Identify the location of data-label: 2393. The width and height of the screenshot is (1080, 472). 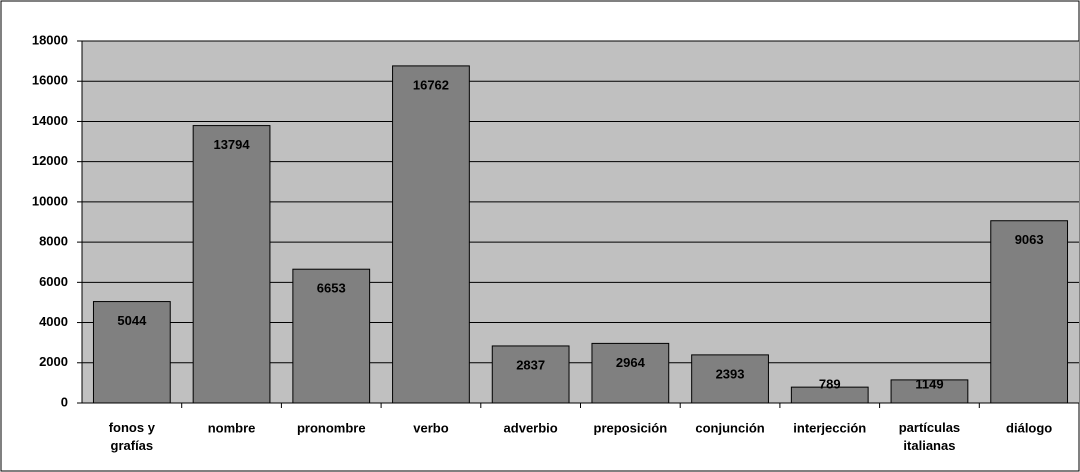
(730, 373).